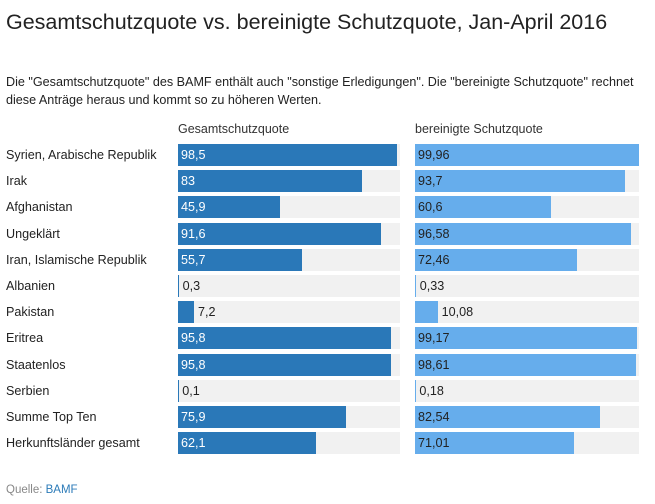 This screenshot has height=504, width=655. Describe the element at coordinates (434, 259) in the screenshot. I see `data-label-bereinigte-schutzquote: 72,46` at that location.